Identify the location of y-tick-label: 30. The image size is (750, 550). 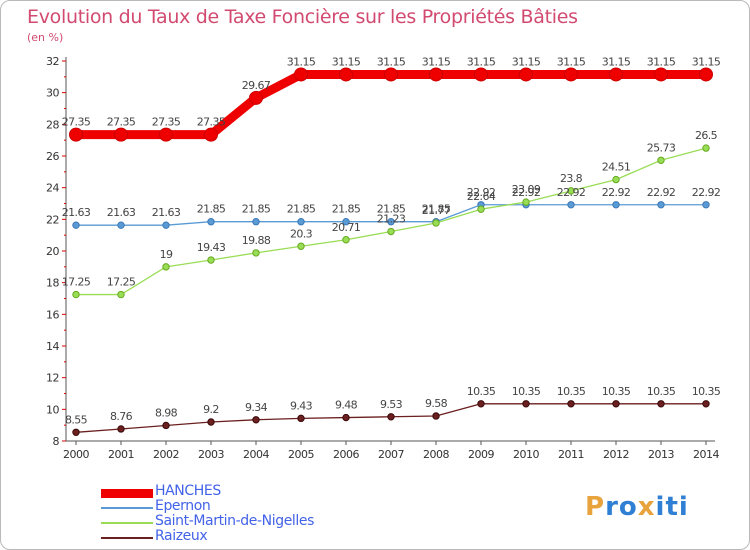
(52, 93).